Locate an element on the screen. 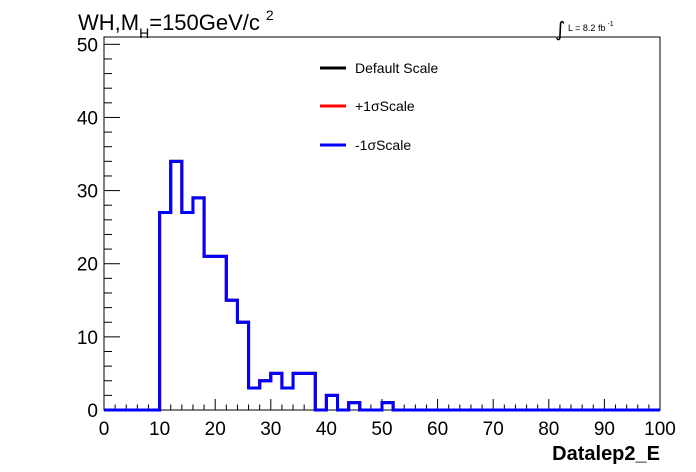 The width and height of the screenshot is (696, 472). x-tick-label-60: 60 is located at coordinates (437, 429).